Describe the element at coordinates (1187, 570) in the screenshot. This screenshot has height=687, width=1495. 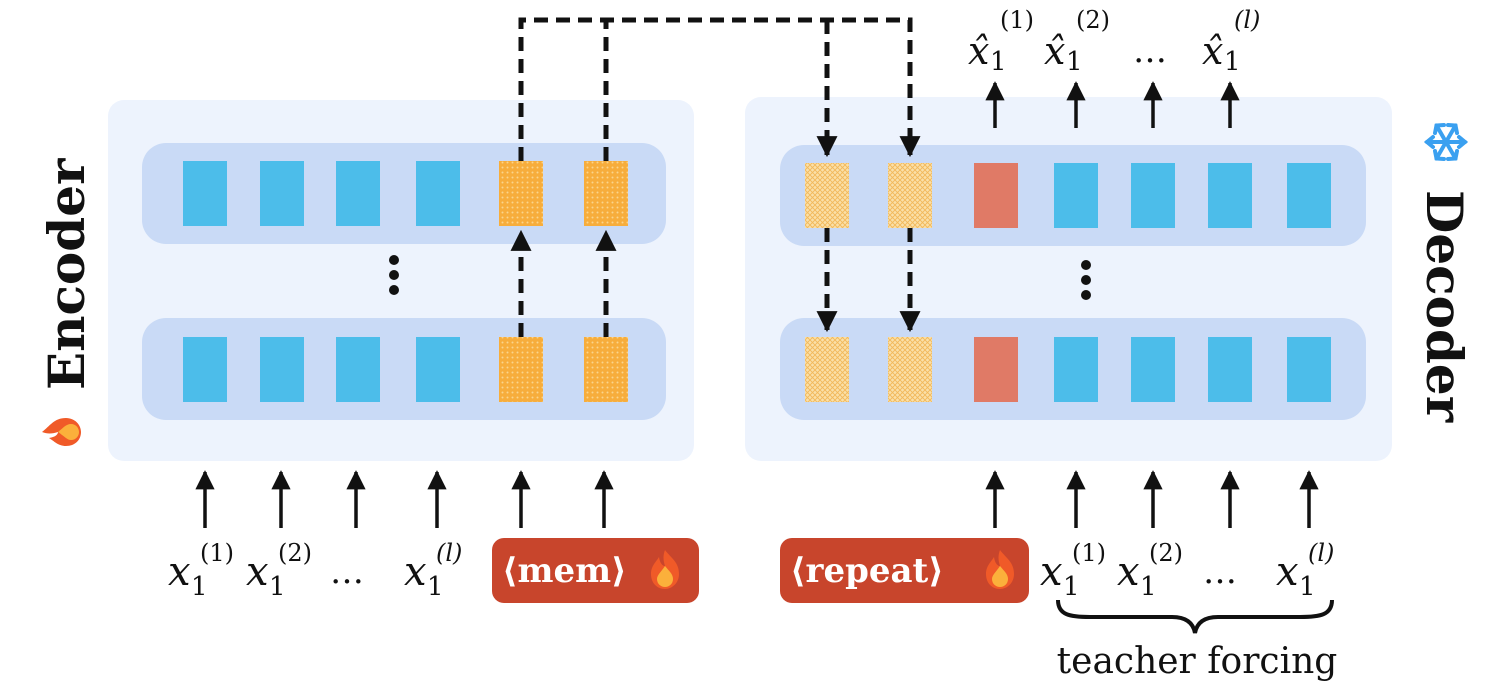
I see `decoder-input-labels: x 1 (1) x 1 (2) … x 1 (l)` at that location.